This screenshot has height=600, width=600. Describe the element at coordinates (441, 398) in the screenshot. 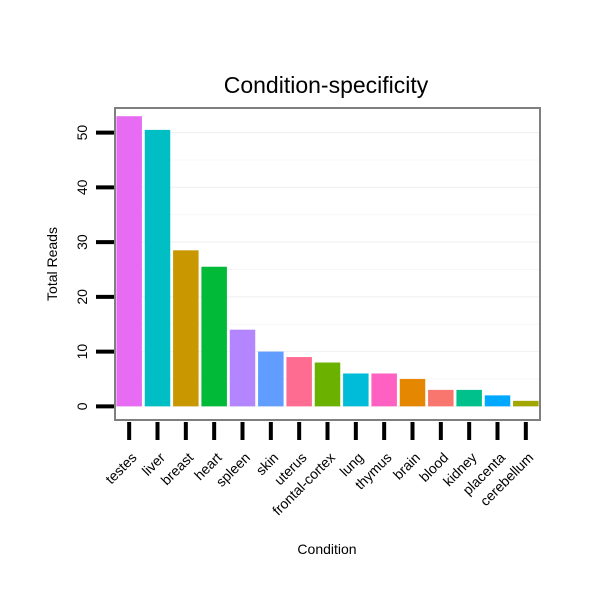

I see `bar-blood` at that location.